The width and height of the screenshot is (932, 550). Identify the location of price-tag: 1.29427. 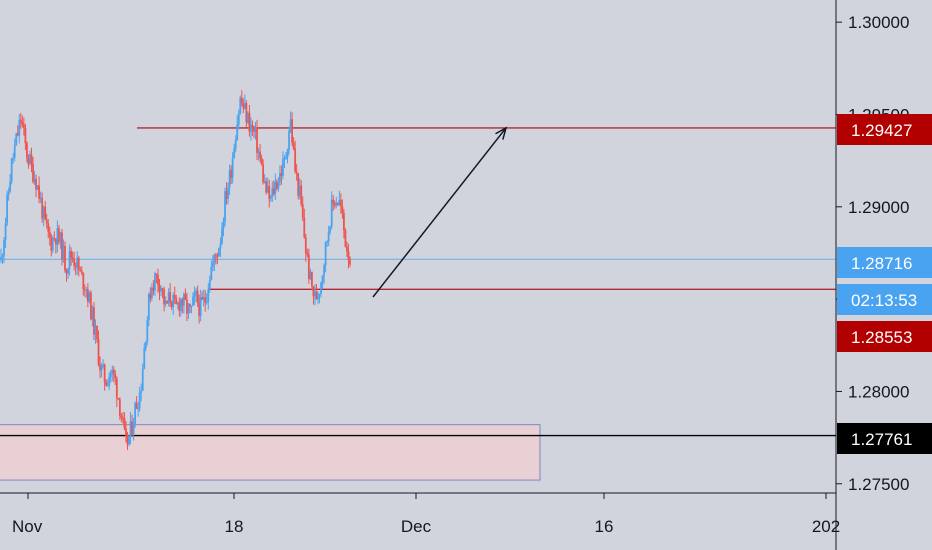
(884, 129).